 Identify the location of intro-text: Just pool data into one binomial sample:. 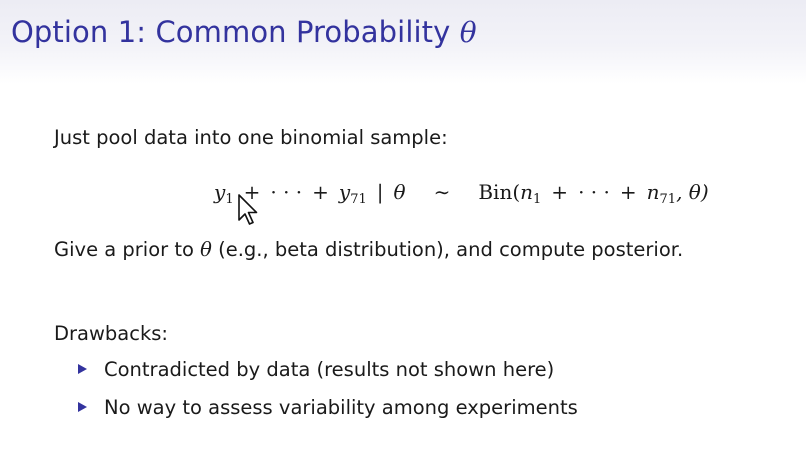
(251, 137).